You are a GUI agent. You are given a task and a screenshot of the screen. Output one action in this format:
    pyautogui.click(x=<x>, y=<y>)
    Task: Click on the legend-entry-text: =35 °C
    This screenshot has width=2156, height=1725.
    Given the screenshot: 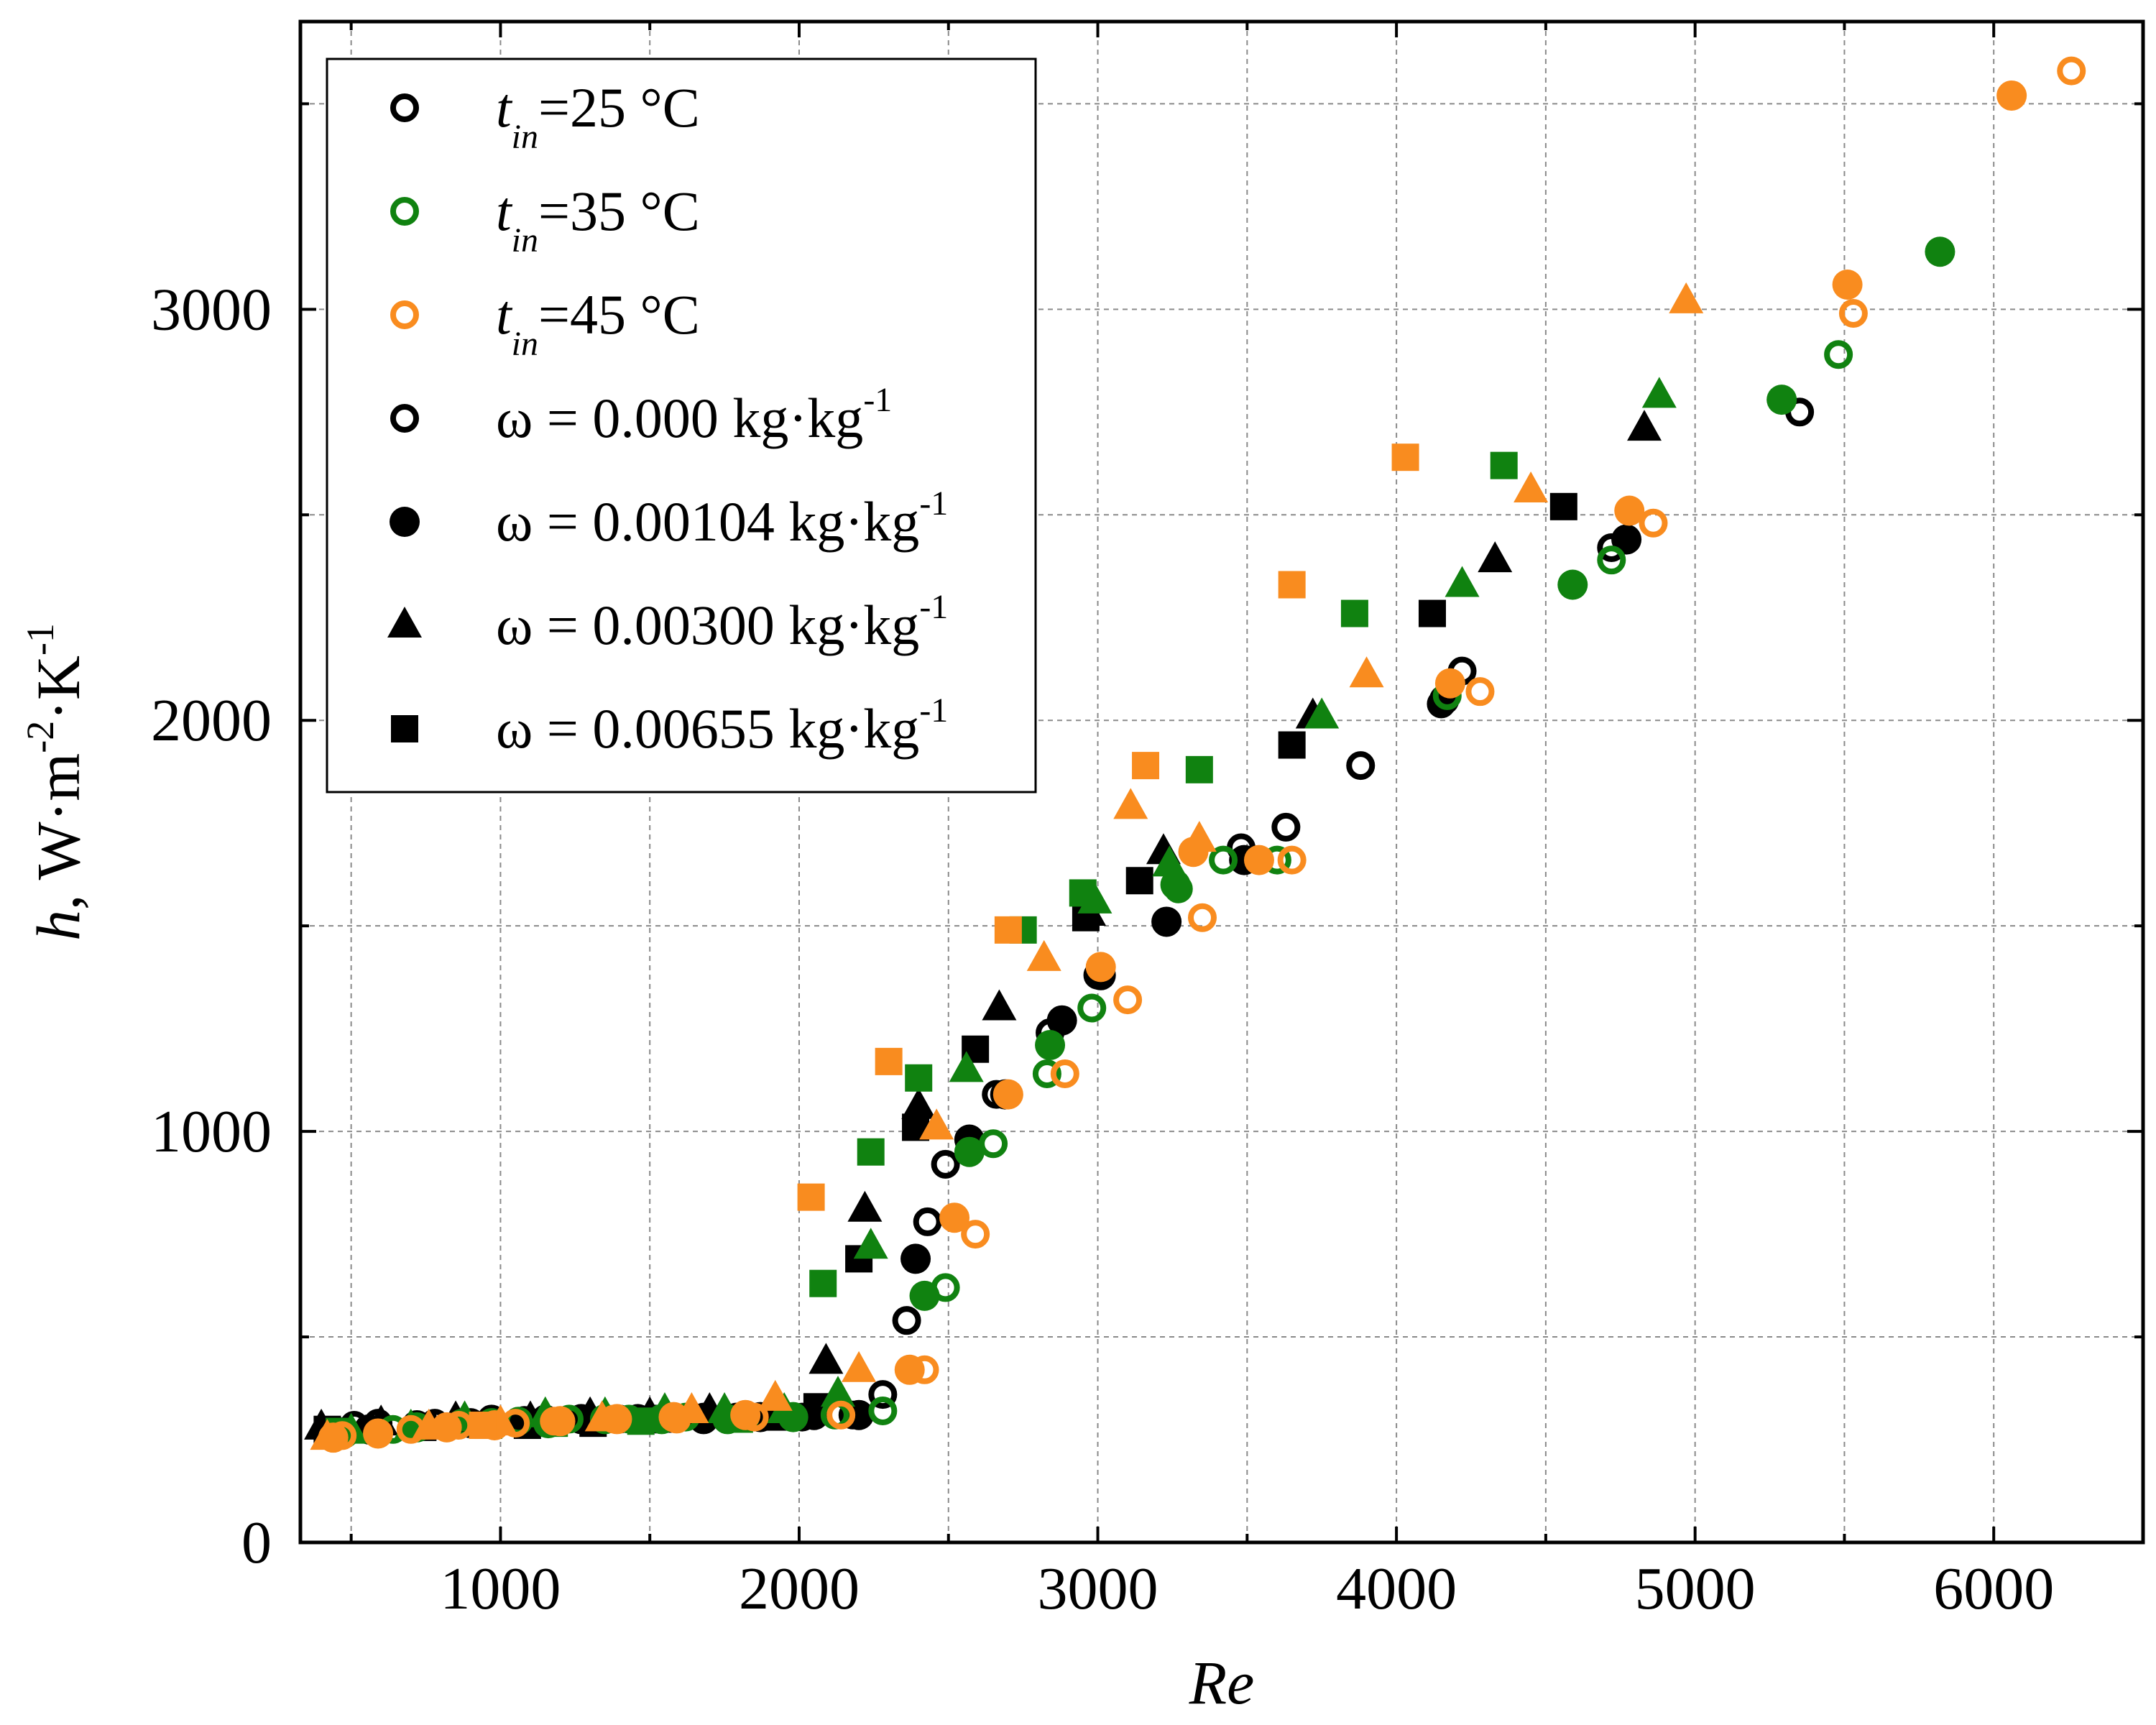 What is the action you would take?
    pyautogui.click(x=619, y=211)
    